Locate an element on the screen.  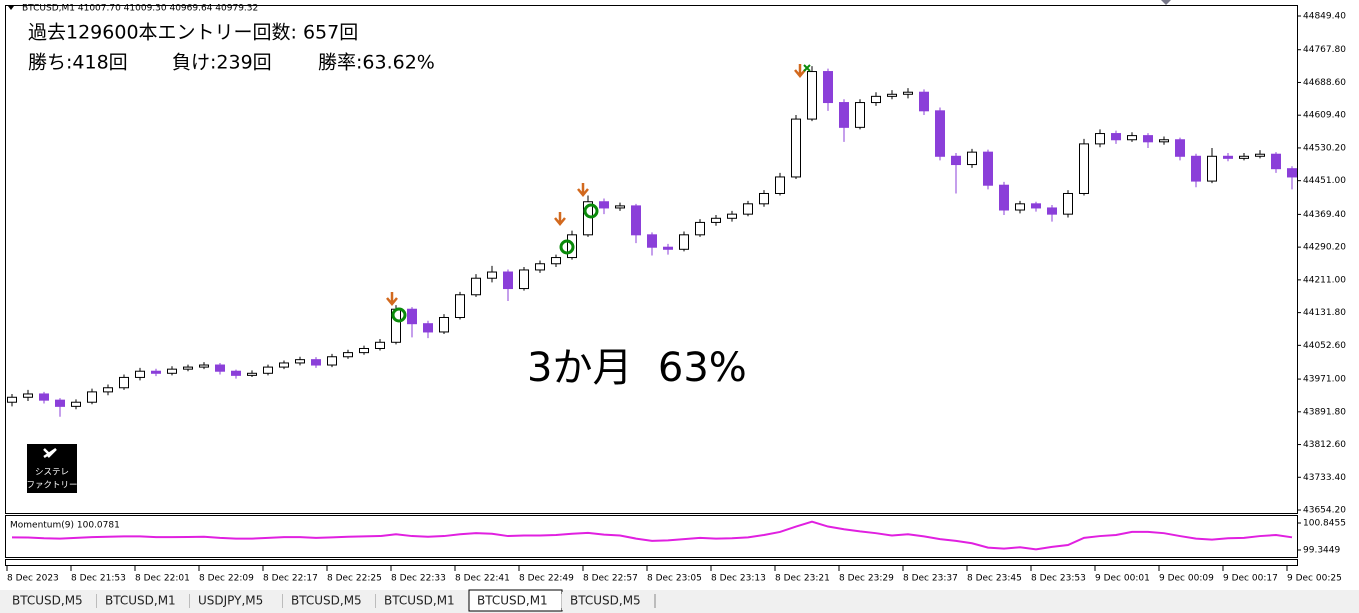
indicator-title: Momentum(9) 100.0781 is located at coordinates (65, 526).